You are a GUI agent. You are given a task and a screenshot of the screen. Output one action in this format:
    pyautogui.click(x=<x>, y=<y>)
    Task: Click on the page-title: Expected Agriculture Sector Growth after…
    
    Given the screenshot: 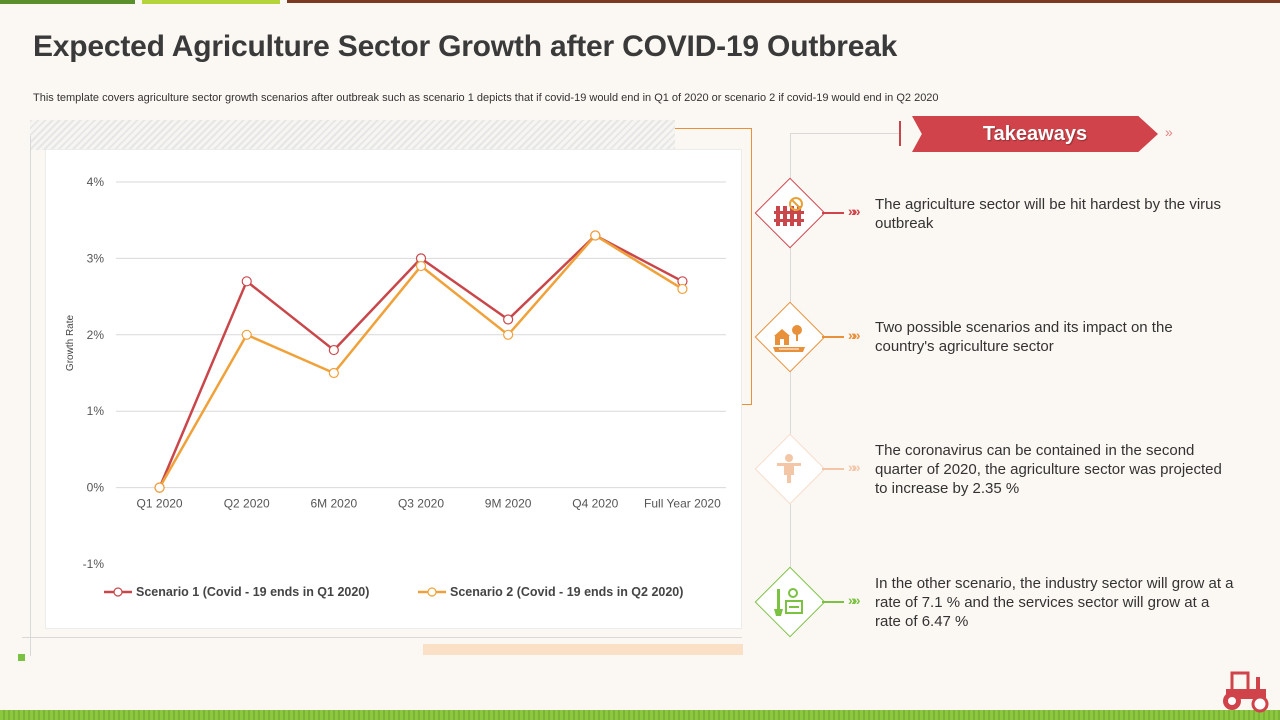 What is the action you would take?
    pyautogui.click(x=465, y=46)
    